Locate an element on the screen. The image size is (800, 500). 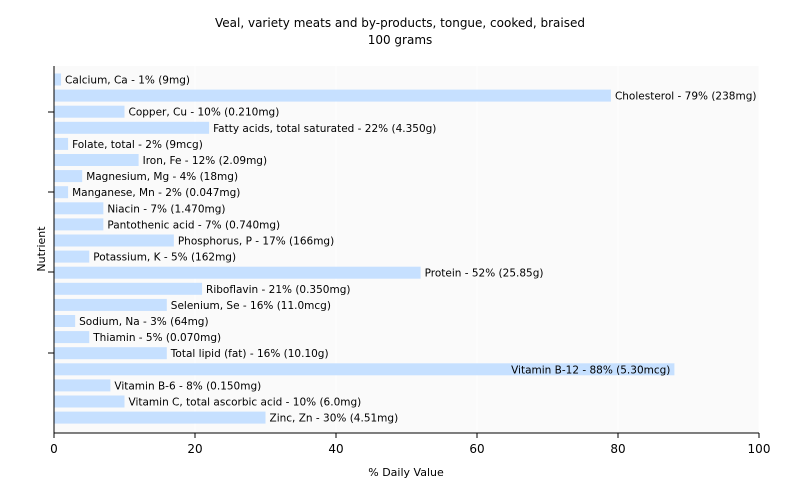
x-tick-label: 100 is located at coordinates (759, 449).